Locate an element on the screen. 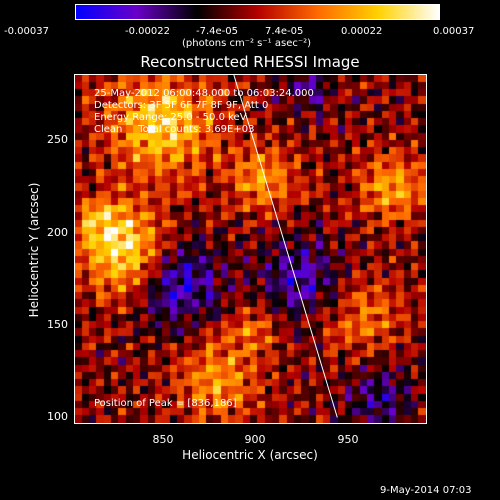 This screenshot has height=500, width=500. y-tick-label: 250 is located at coordinates (57, 139).